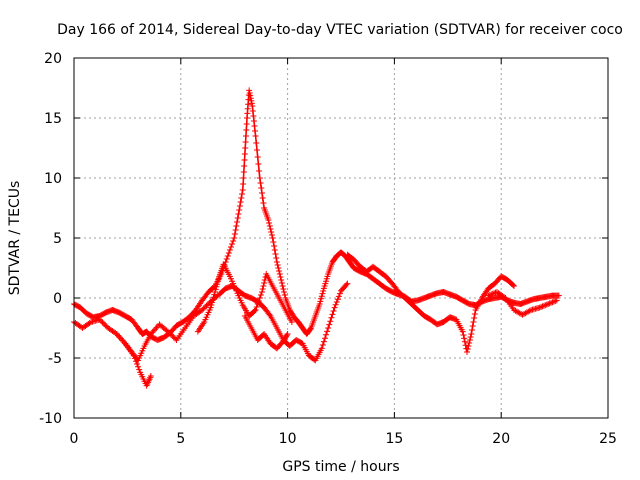 This screenshot has height=480, width=640. What do you see at coordinates (15, 238) in the screenshot?
I see `y-axis-label: SDTVAR / TECUs` at bounding box center [15, 238].